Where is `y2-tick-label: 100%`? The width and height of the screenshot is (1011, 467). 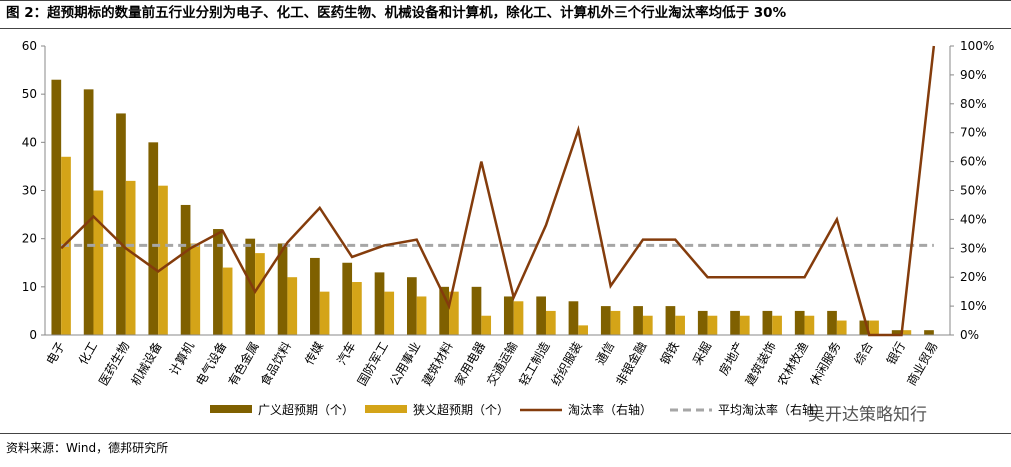
y2-tick-label: 100% is located at coordinates (977, 46).